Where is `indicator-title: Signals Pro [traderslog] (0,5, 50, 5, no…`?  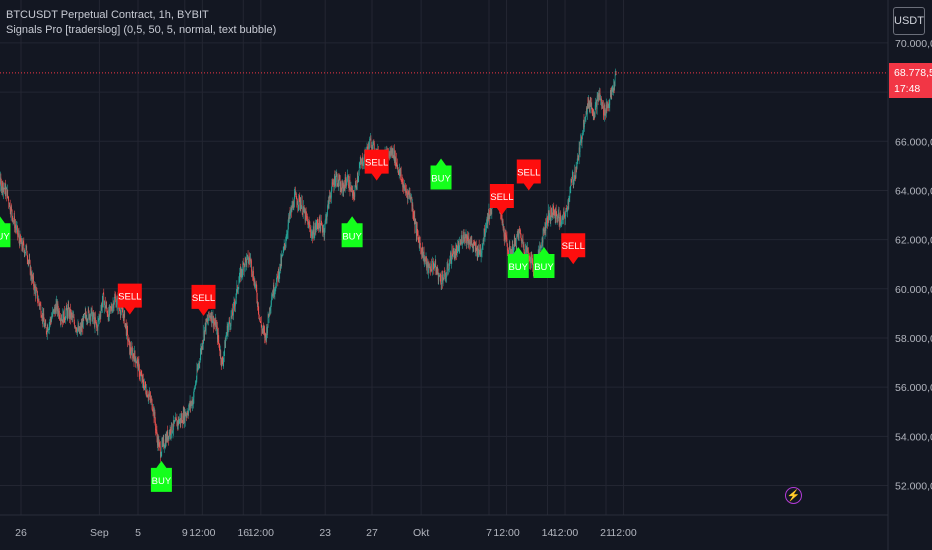 indicator-title: Signals Pro [traderslog] (0,5, 50, 5, no… is located at coordinates (141, 30).